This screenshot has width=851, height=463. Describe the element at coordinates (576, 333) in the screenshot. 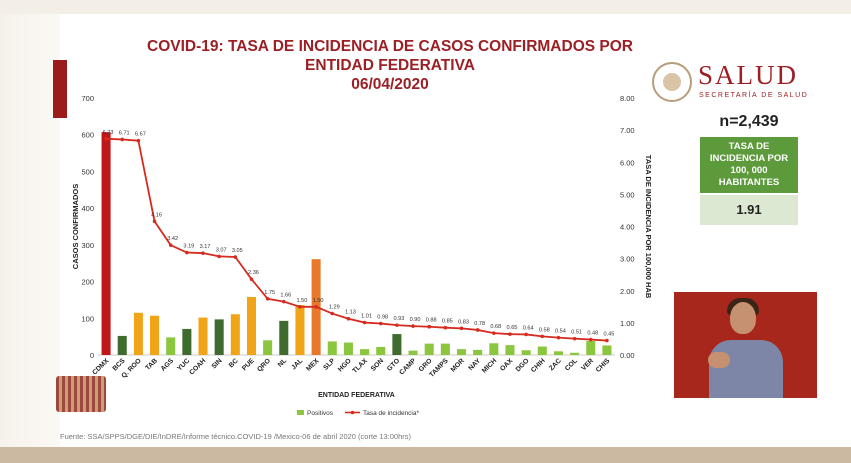

I see `incidence-data-label: 0.51` at that location.